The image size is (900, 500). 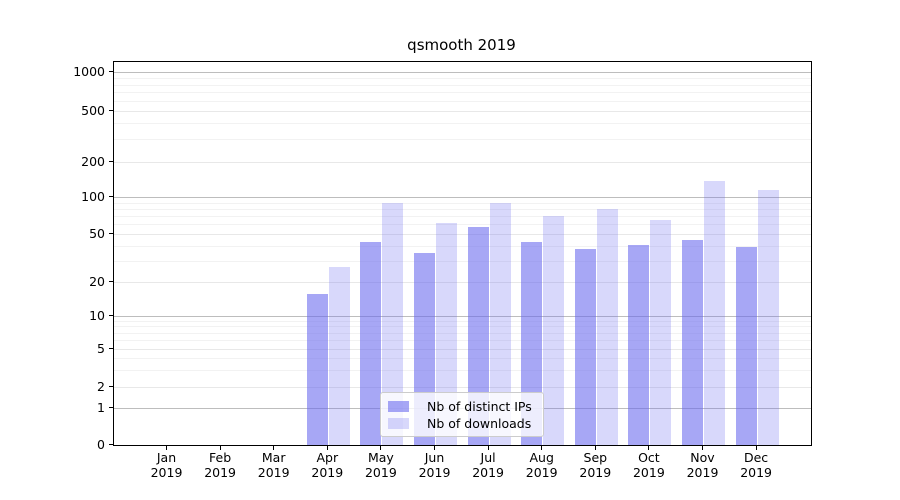 I want to click on y-tick-label: 50, so click(x=97, y=233).